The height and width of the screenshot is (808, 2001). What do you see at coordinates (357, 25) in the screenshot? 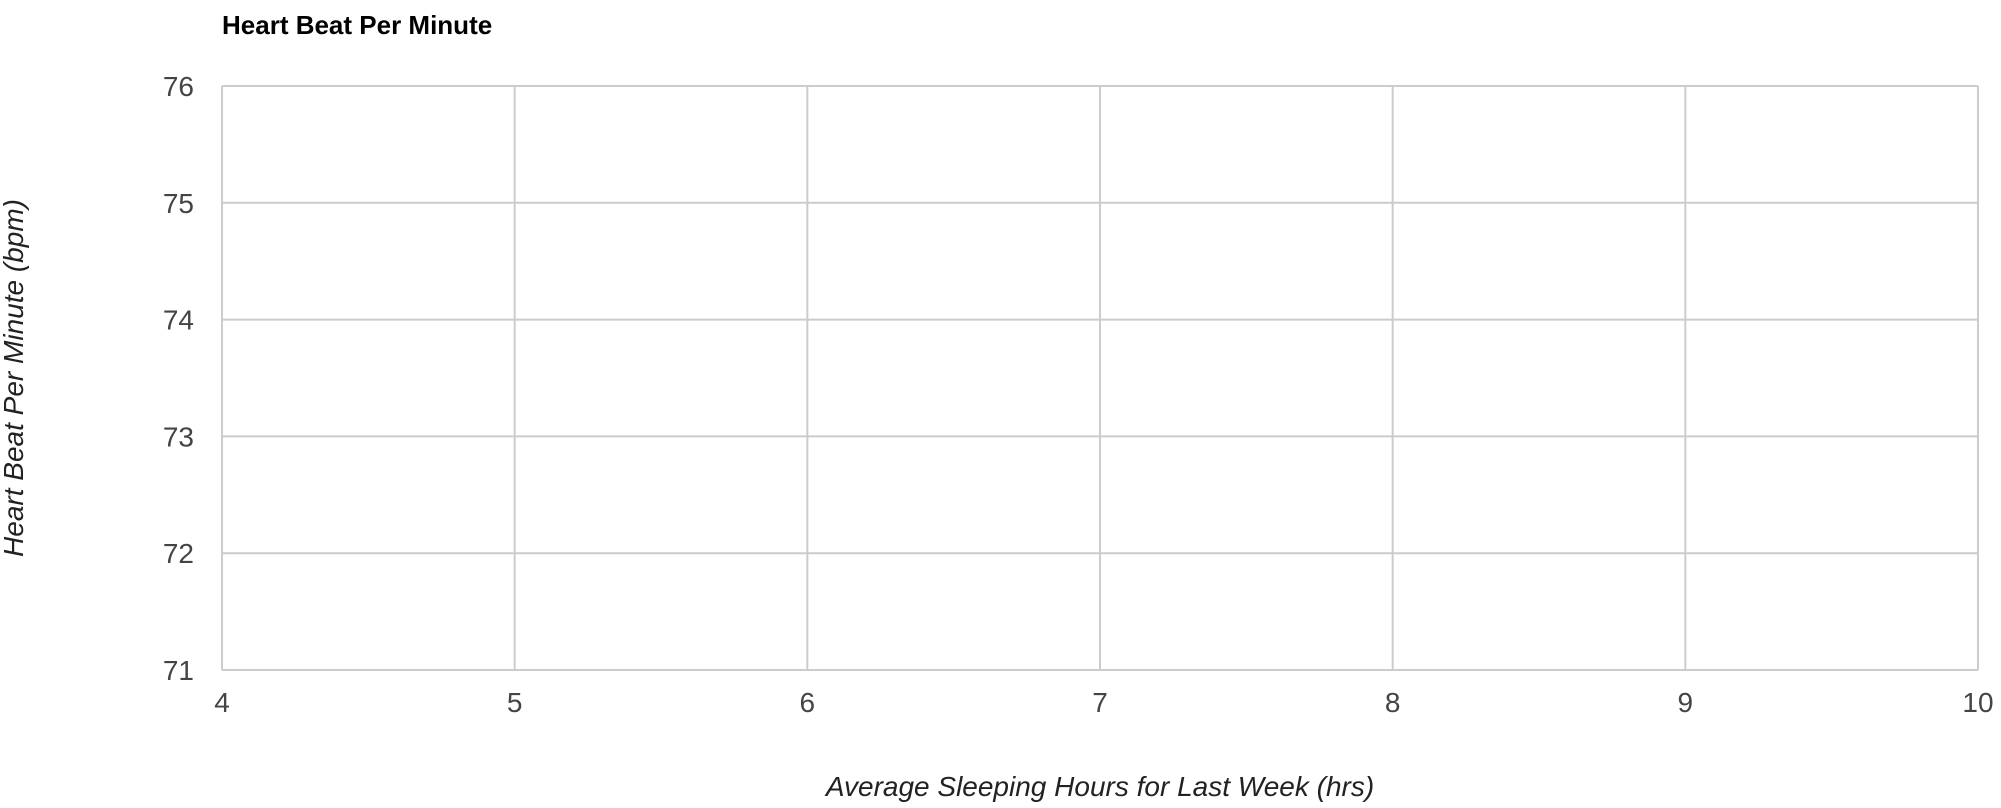
I see `chart-title: Heart Beat Per Minute` at bounding box center [357, 25].